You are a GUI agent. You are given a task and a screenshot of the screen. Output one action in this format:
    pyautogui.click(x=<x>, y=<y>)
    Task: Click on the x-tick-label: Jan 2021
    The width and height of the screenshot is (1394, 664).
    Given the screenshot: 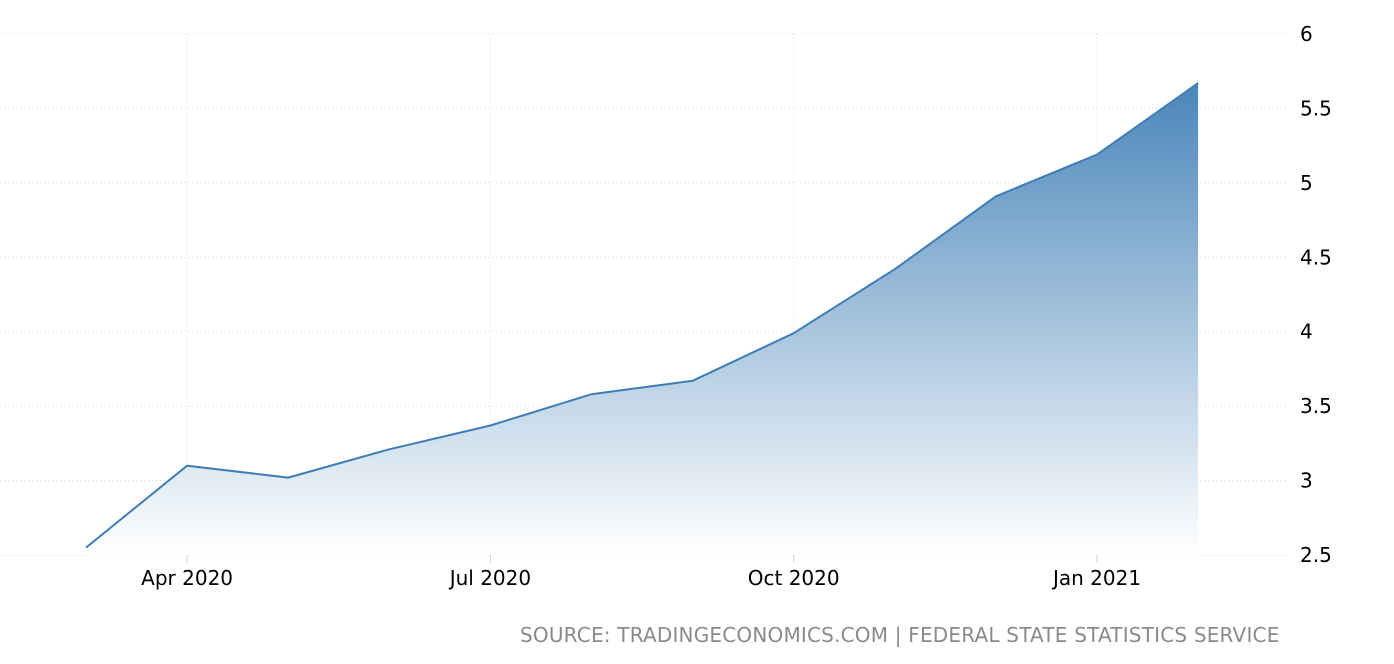 What is the action you would take?
    pyautogui.click(x=1096, y=578)
    